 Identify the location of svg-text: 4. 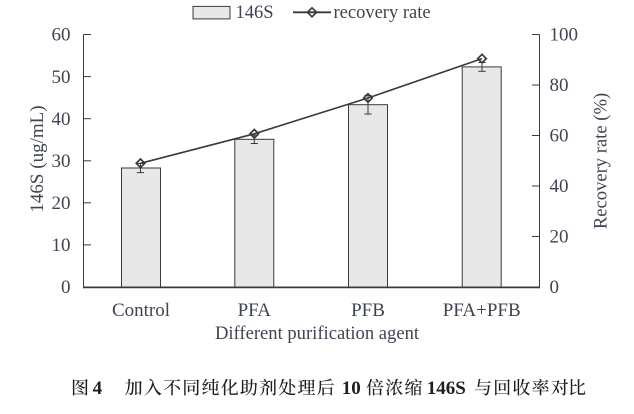
(98, 388).